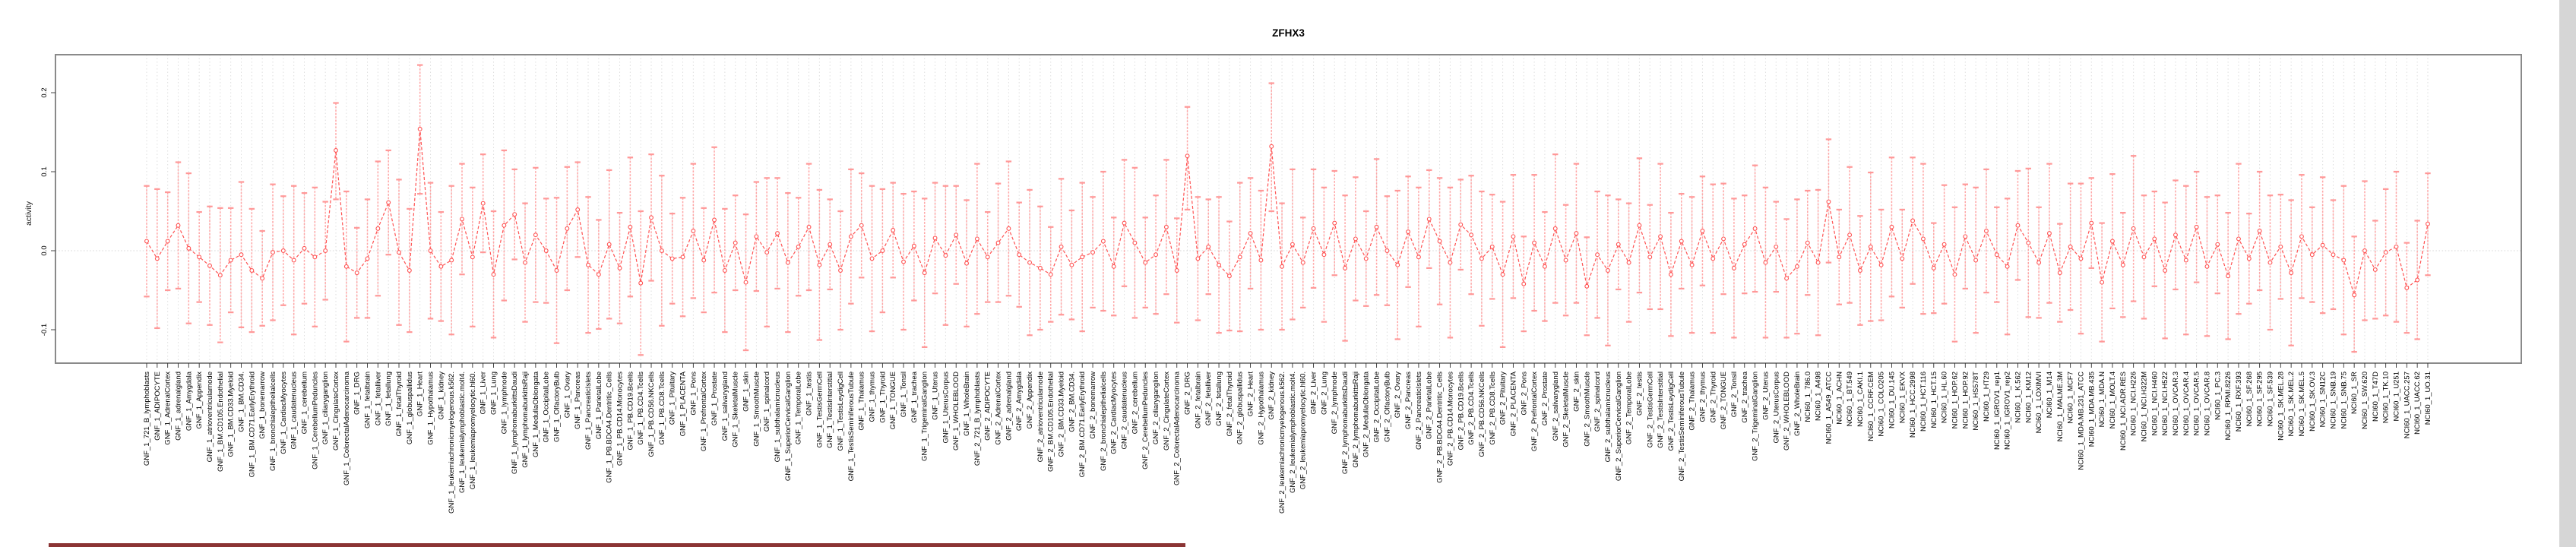 Image resolution: width=2576 pixels, height=547 pixels. Describe the element at coordinates (1335, 403) in the screenshot. I see `x-tick-label: GNF_2_lymphnode` at that location.